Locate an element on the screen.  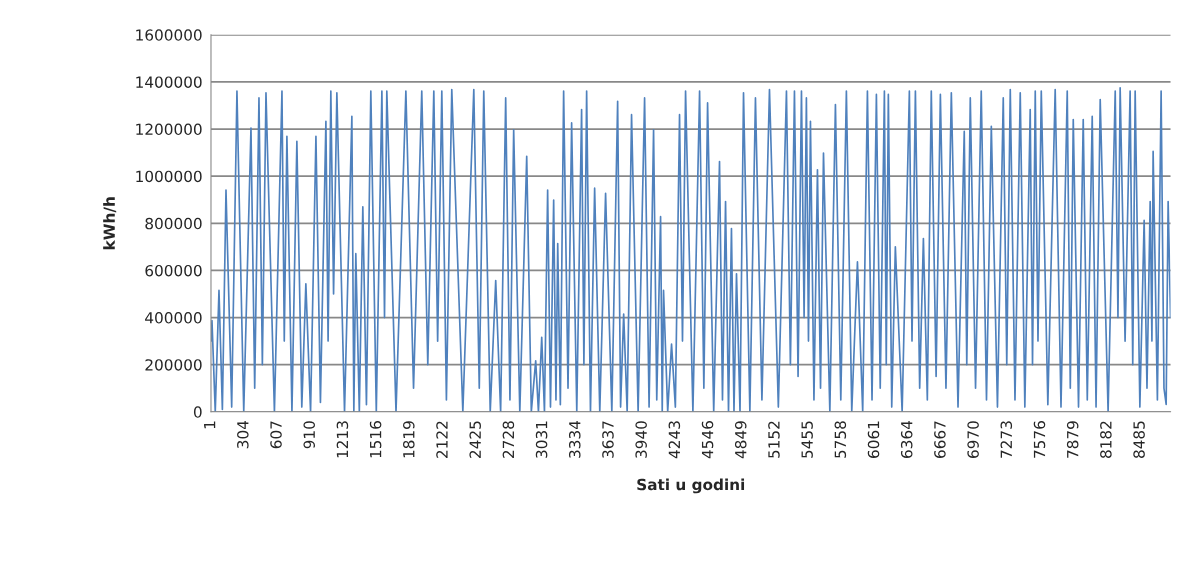
y-tick-label: 1400000 is located at coordinates (169, 82).